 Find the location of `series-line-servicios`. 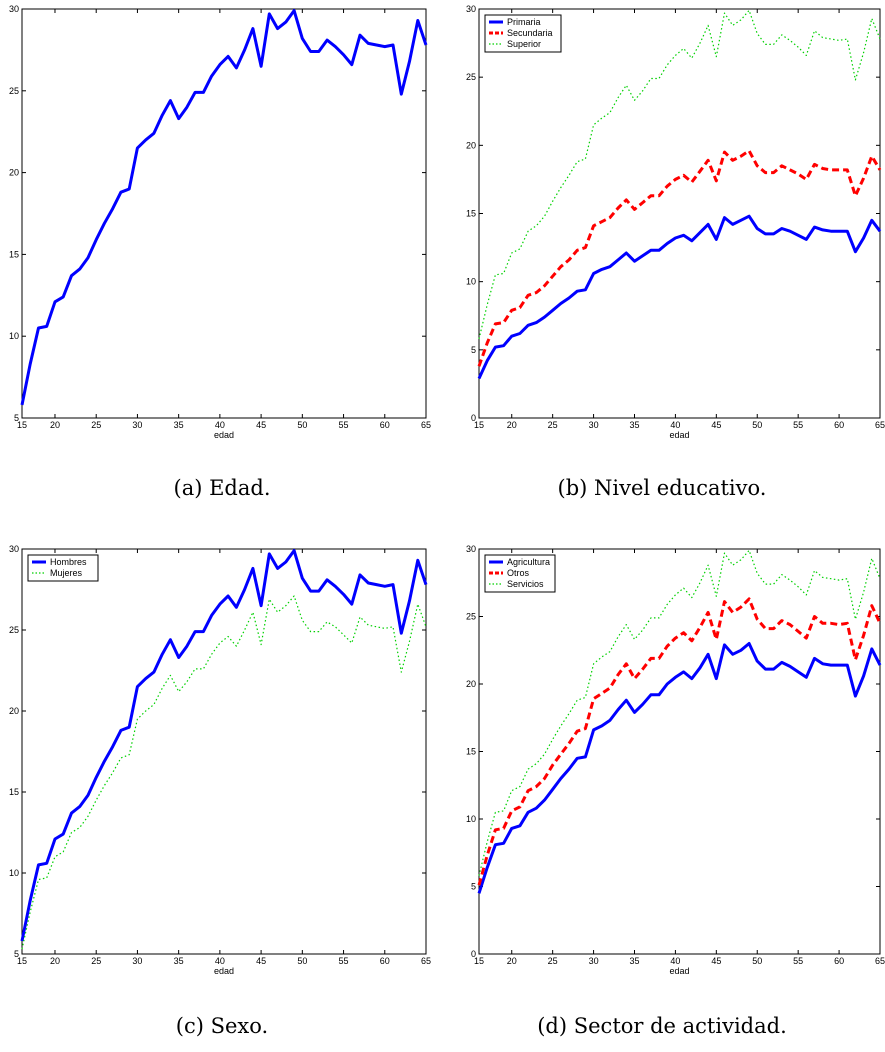

series-line-servicios is located at coordinates (679, 712).